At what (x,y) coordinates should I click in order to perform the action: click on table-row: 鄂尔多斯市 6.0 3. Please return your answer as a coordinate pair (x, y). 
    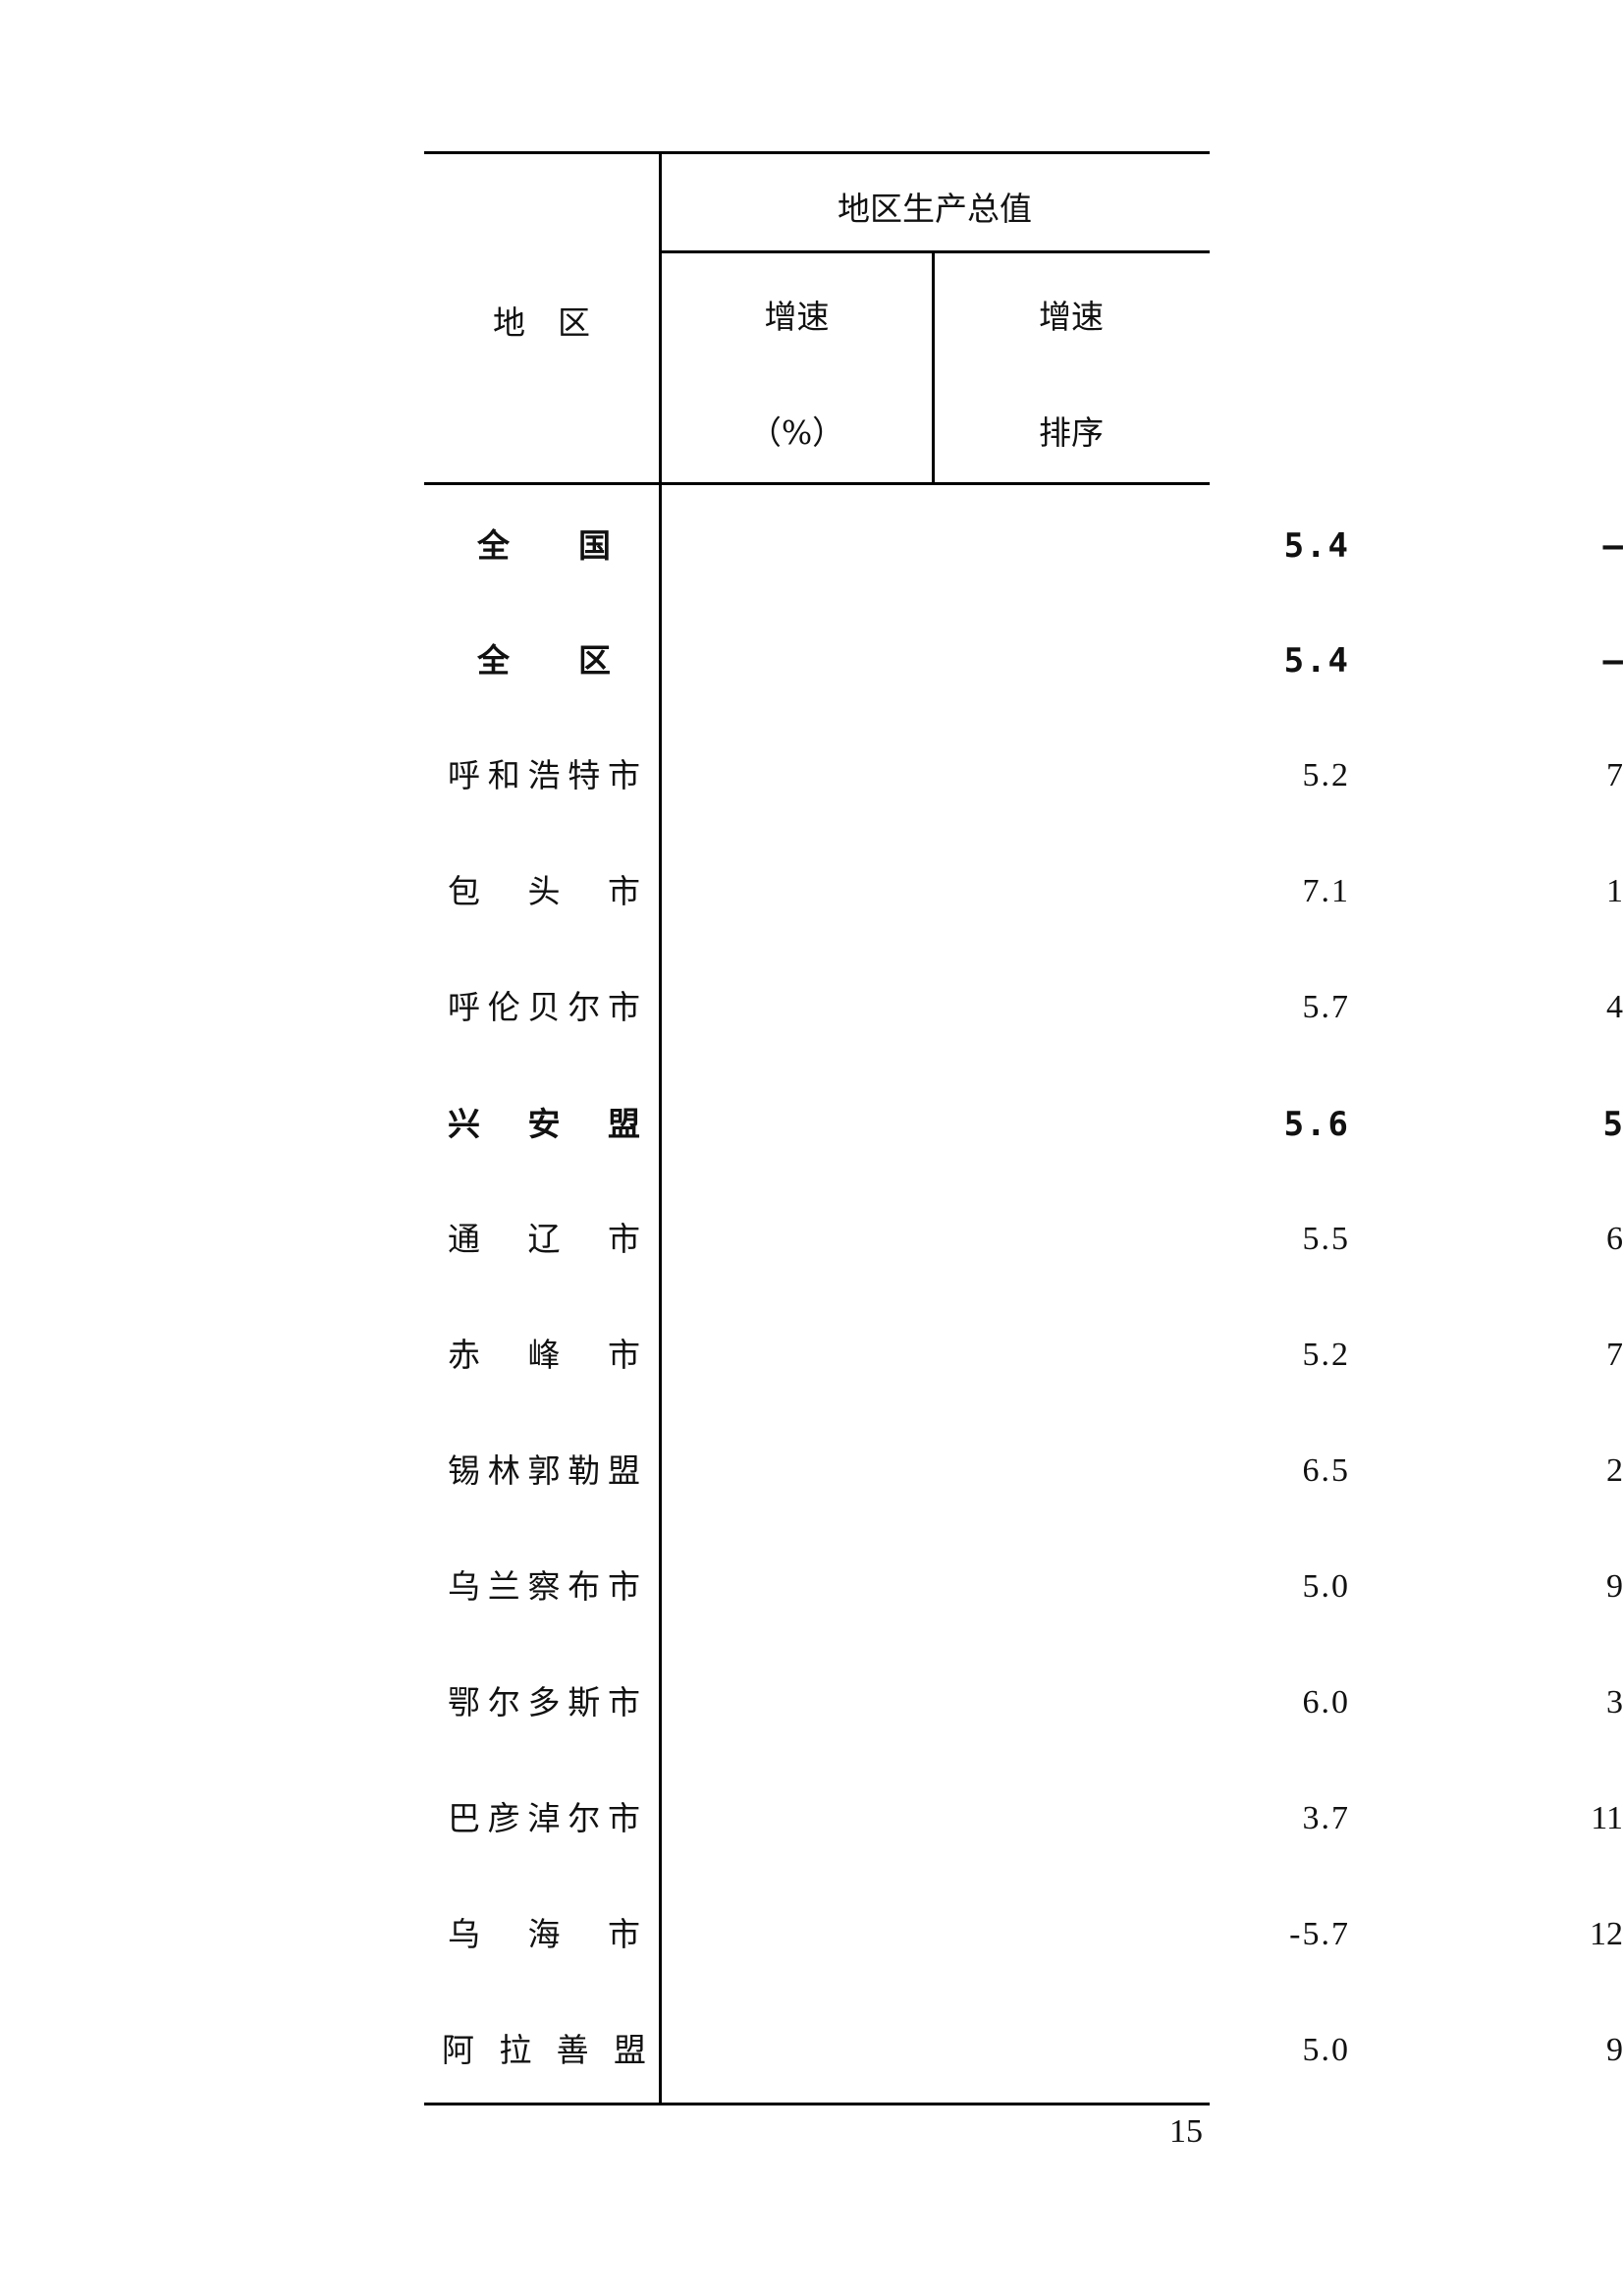
    Looking at the image, I should click on (1023, 1702).